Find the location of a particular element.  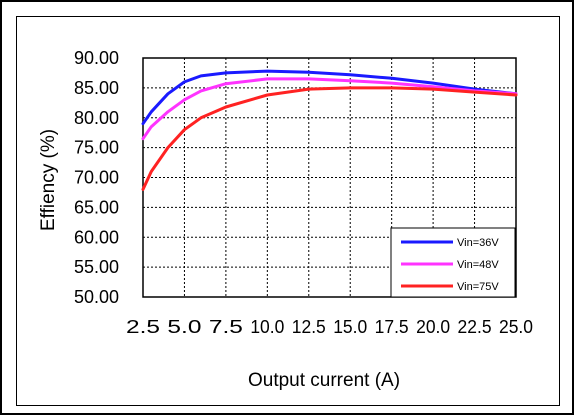

x-tick-label: 17.5 is located at coordinates (392, 327).